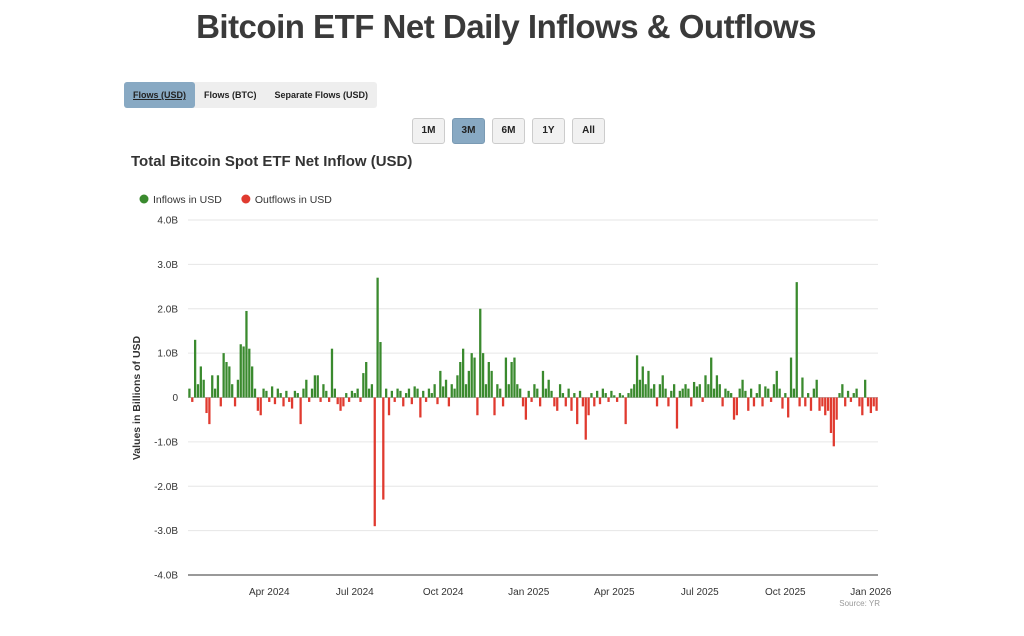 The image size is (1024, 636). I want to click on range-selector: 1M 3M 6M 1Y All, so click(508, 131).